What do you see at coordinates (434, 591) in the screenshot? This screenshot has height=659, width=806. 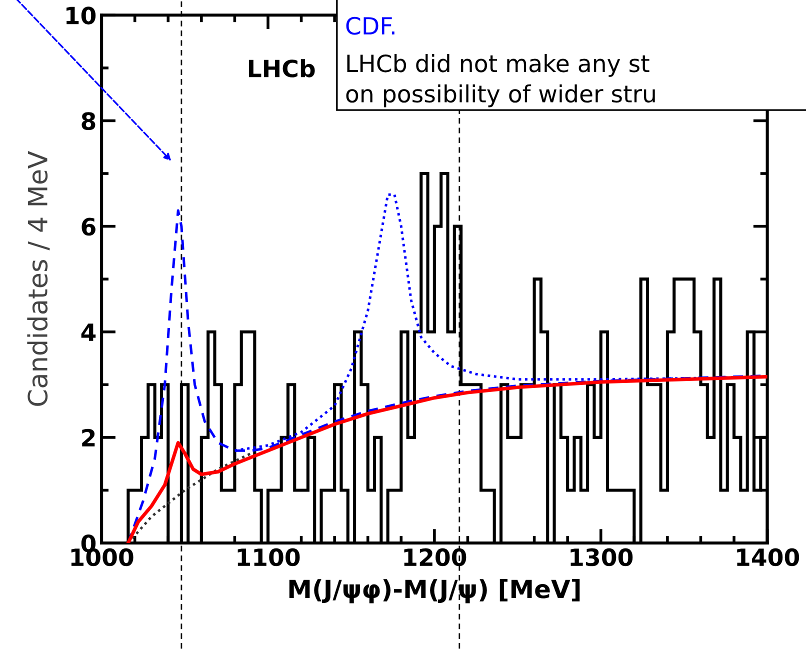 I see `x-axis-title: M(J/ψφ)-M(J/ψ) [MeV]` at bounding box center [434, 591].